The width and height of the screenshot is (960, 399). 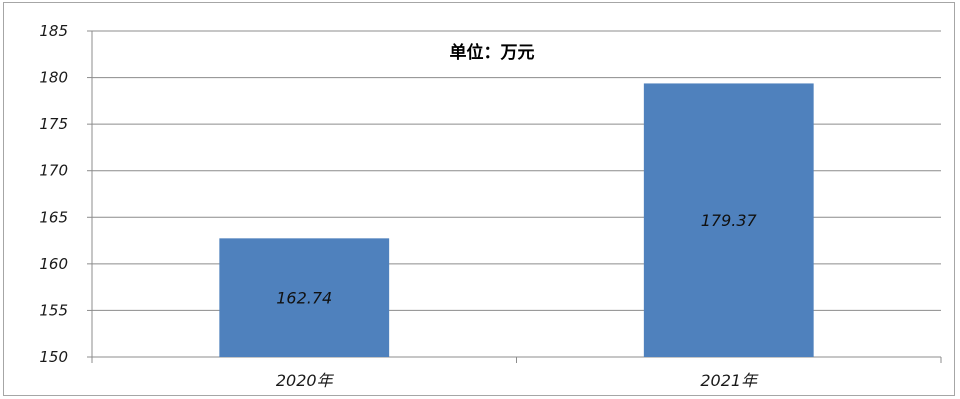 I want to click on y-tick-label: 175, so click(x=53, y=124).